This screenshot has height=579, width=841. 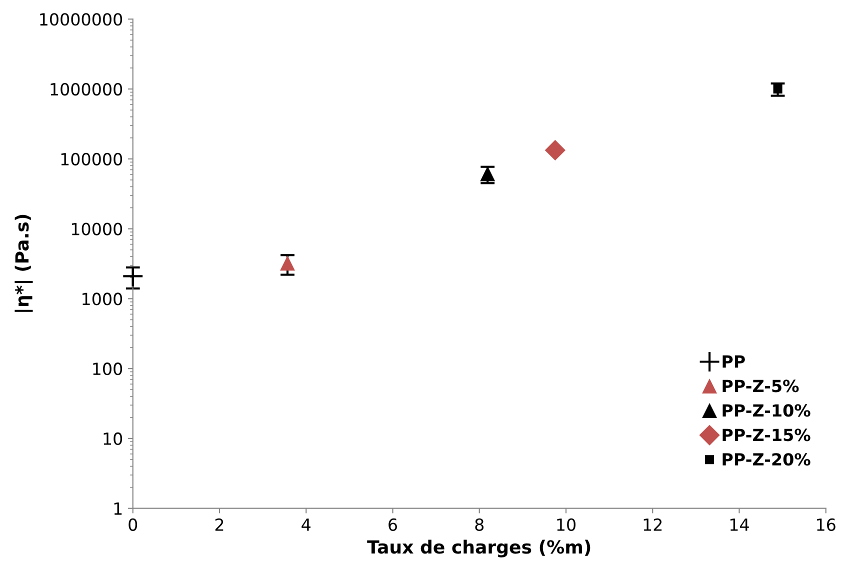 What do you see at coordinates (81, 19) in the screenshot?
I see `y-tick-label: 10000000` at bounding box center [81, 19].